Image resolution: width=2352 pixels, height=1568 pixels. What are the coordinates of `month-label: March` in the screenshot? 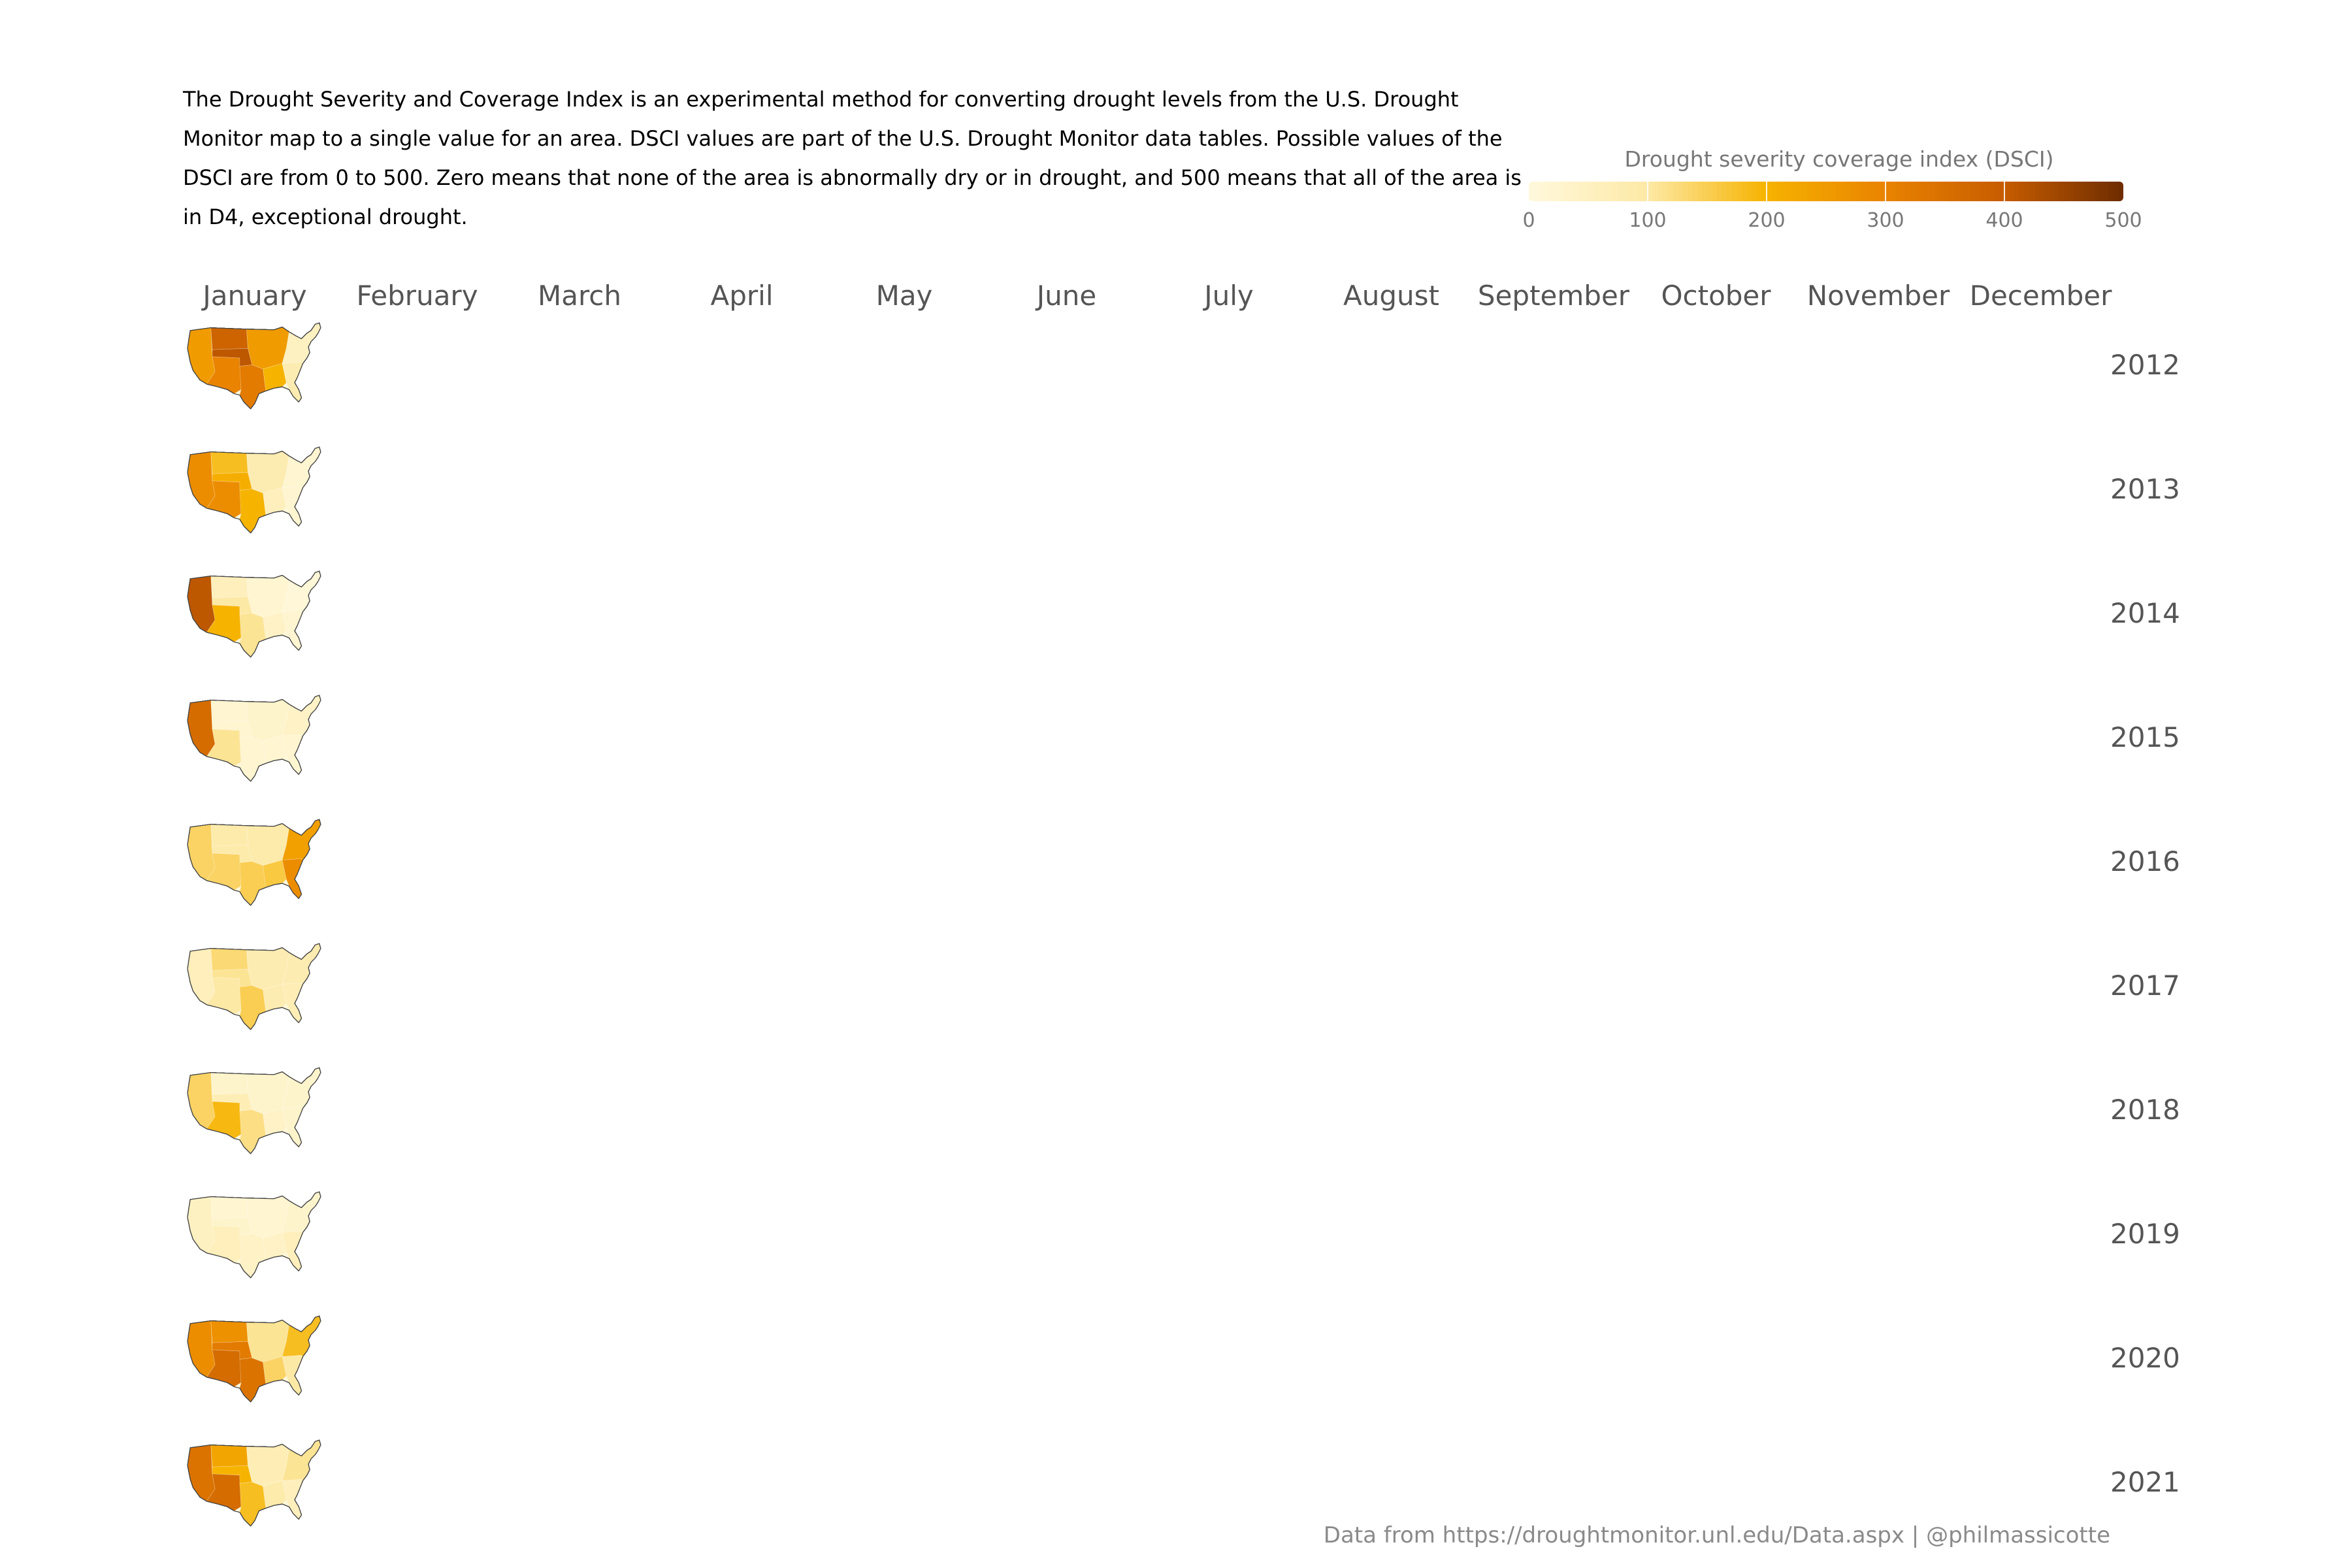 It's located at (579, 296).